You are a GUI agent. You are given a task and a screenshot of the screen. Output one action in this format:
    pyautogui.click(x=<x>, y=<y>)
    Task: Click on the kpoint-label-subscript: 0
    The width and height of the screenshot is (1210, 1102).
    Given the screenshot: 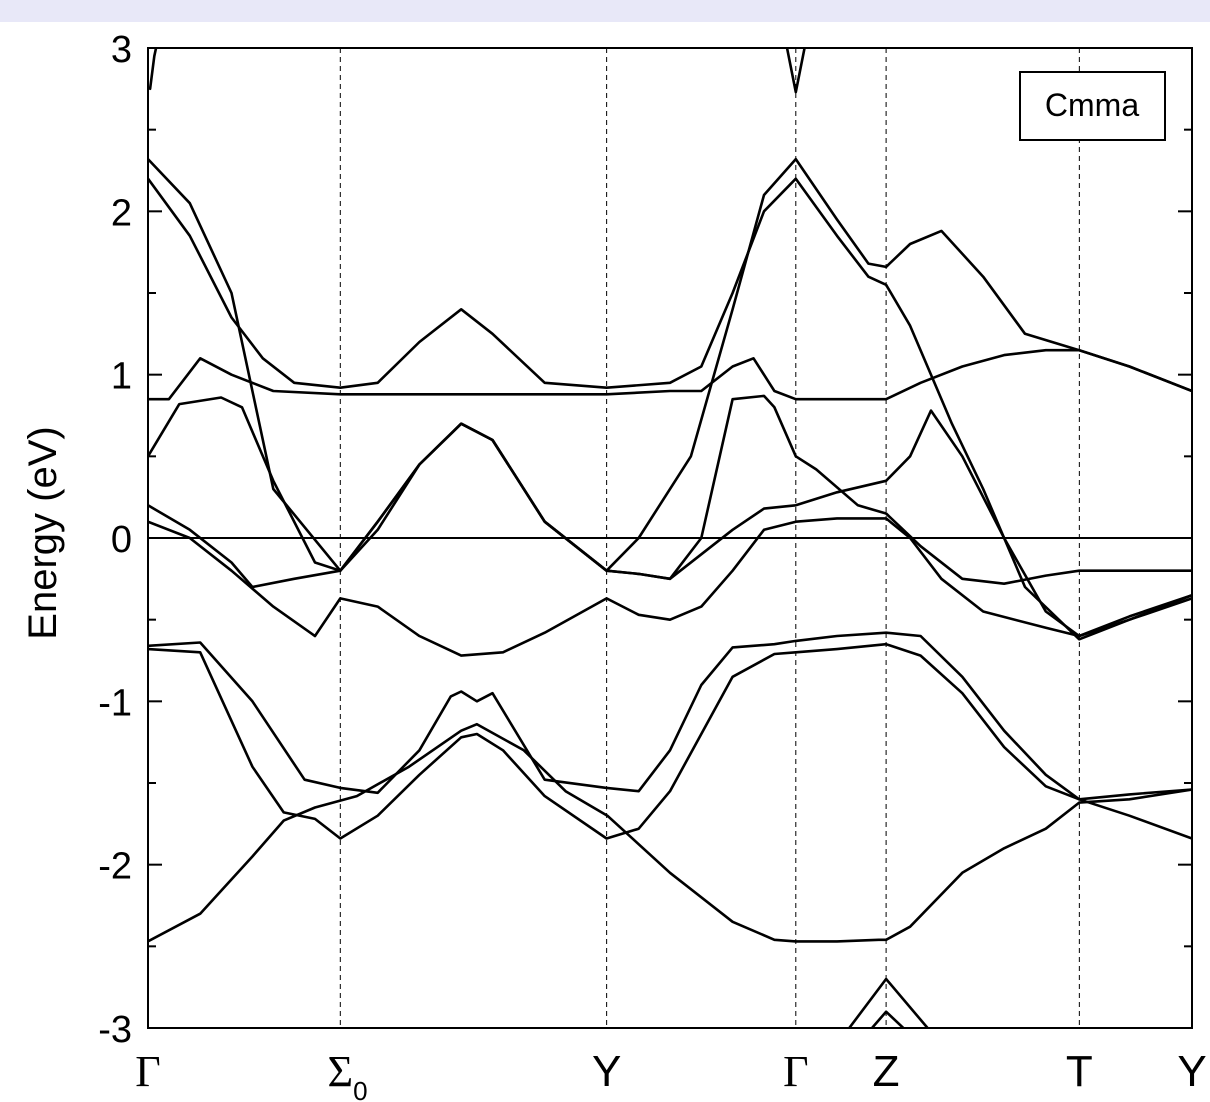 What is the action you would take?
    pyautogui.click(x=360, y=1089)
    